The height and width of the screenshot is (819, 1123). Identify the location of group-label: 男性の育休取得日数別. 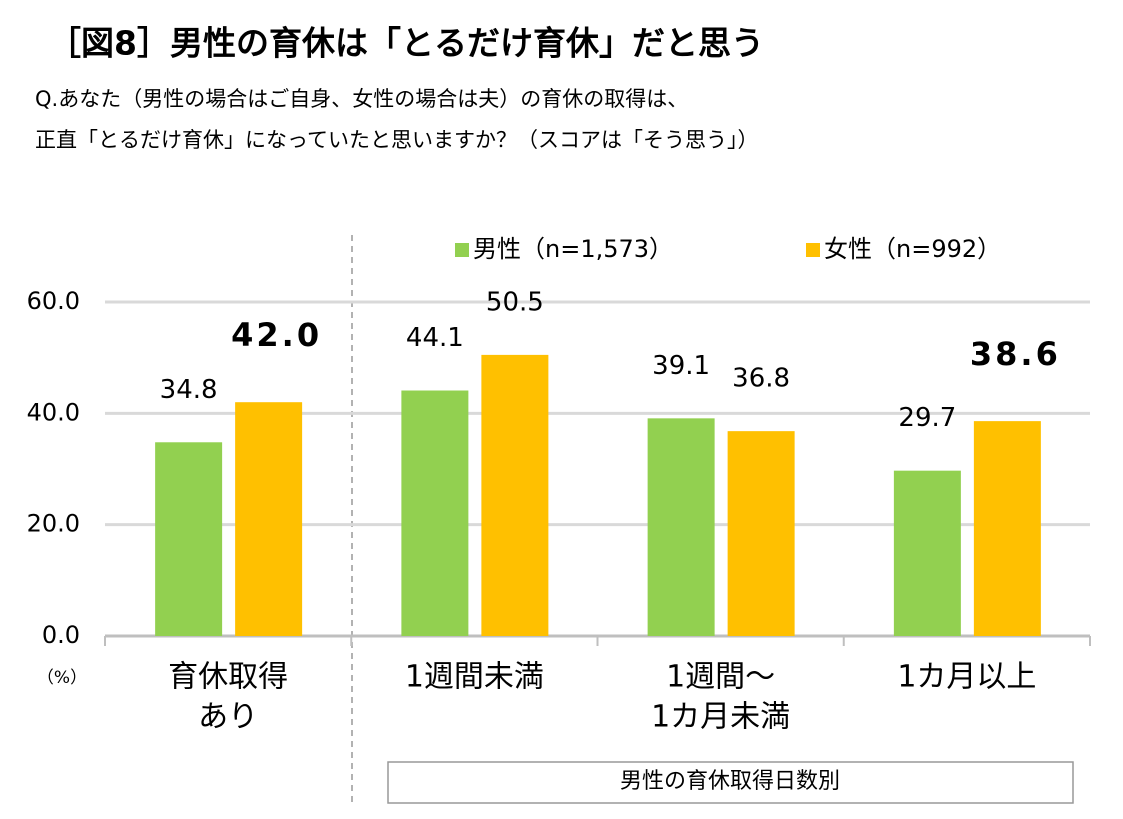
(730, 781).